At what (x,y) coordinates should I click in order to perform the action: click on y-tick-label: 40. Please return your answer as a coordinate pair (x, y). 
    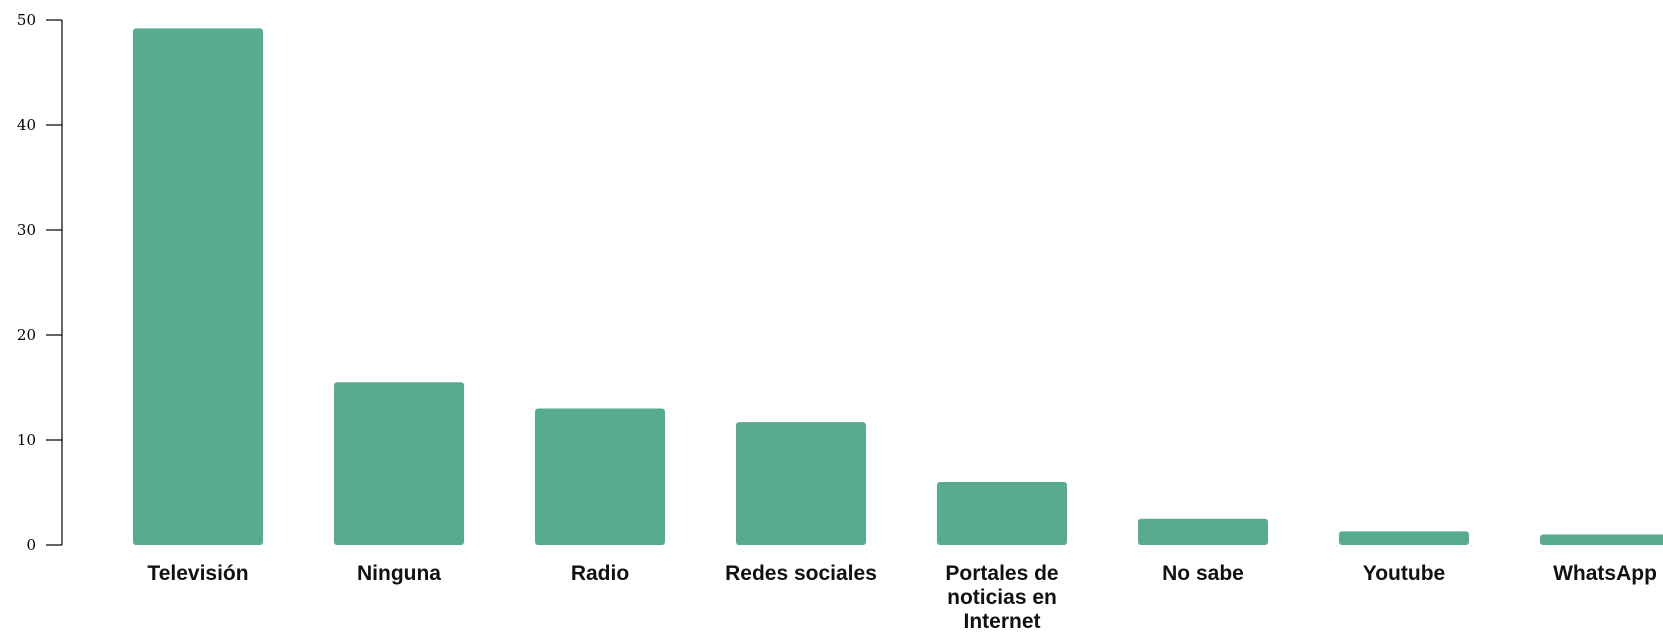
    Looking at the image, I should click on (26, 125).